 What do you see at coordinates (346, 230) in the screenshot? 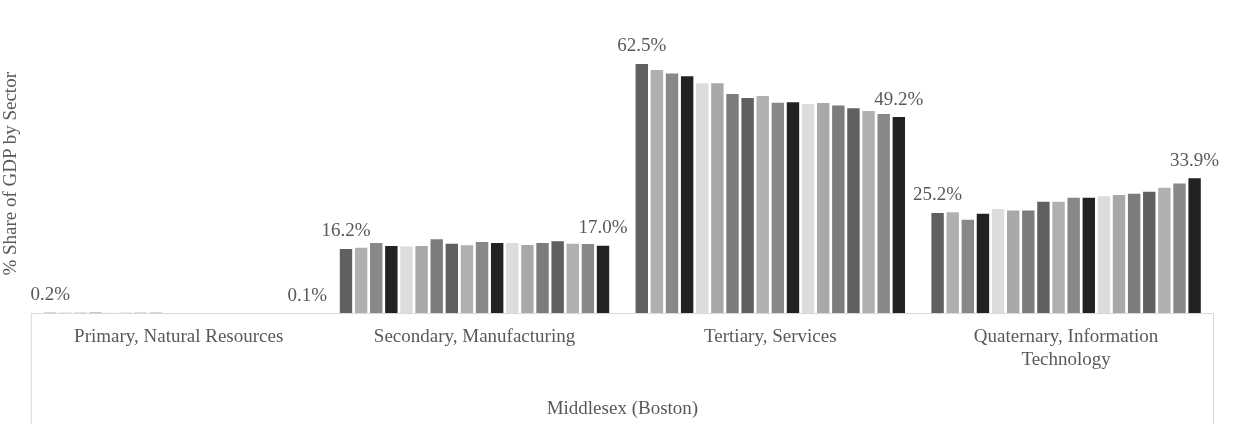
I see `data-label: 16.2%` at bounding box center [346, 230].